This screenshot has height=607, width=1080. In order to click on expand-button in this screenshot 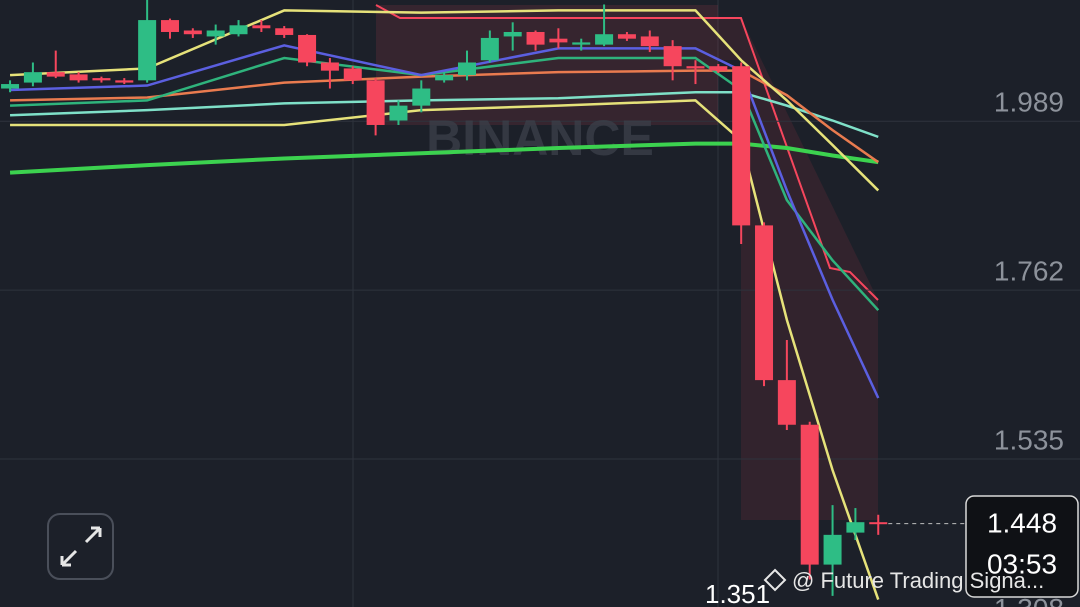, I will do `click(80, 546)`.